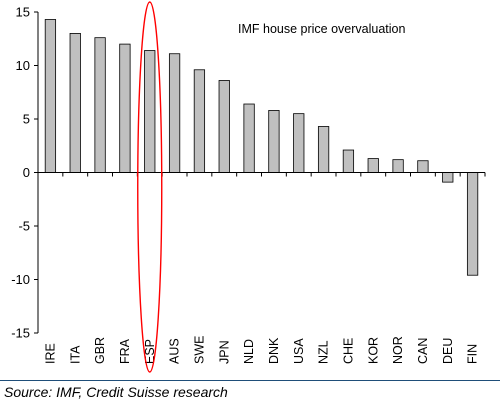  Describe the element at coordinates (24, 226) in the screenshot. I see `y-tick-label: -5` at that location.